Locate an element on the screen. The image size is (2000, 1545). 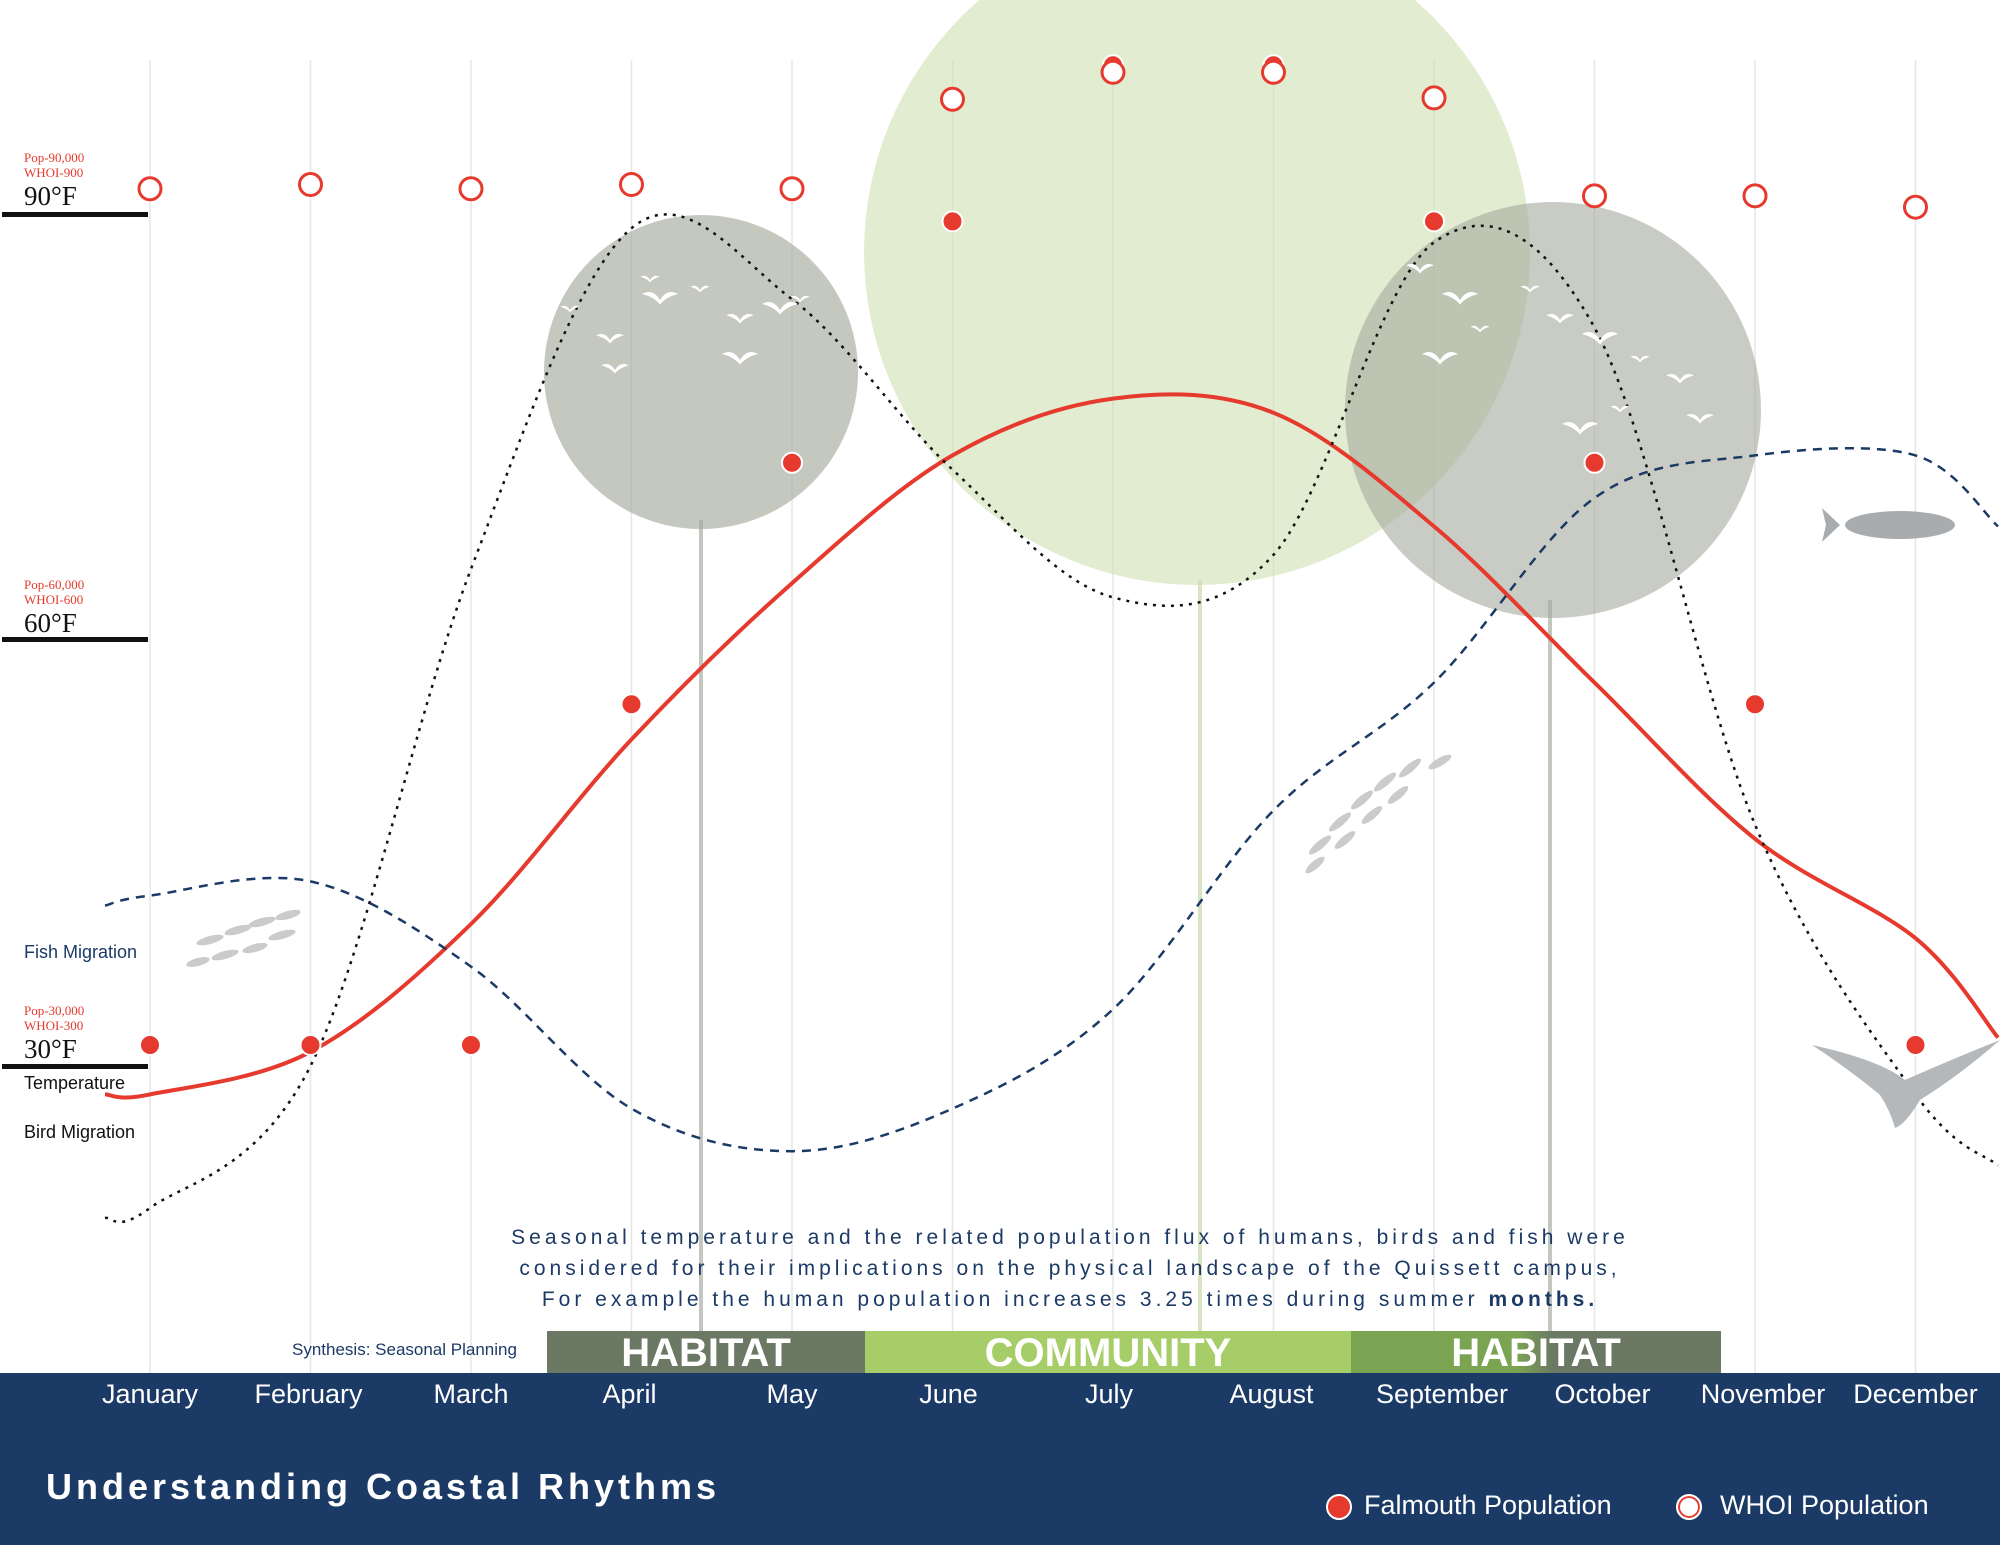
whoi-dot-october is located at coordinates (1594, 196).